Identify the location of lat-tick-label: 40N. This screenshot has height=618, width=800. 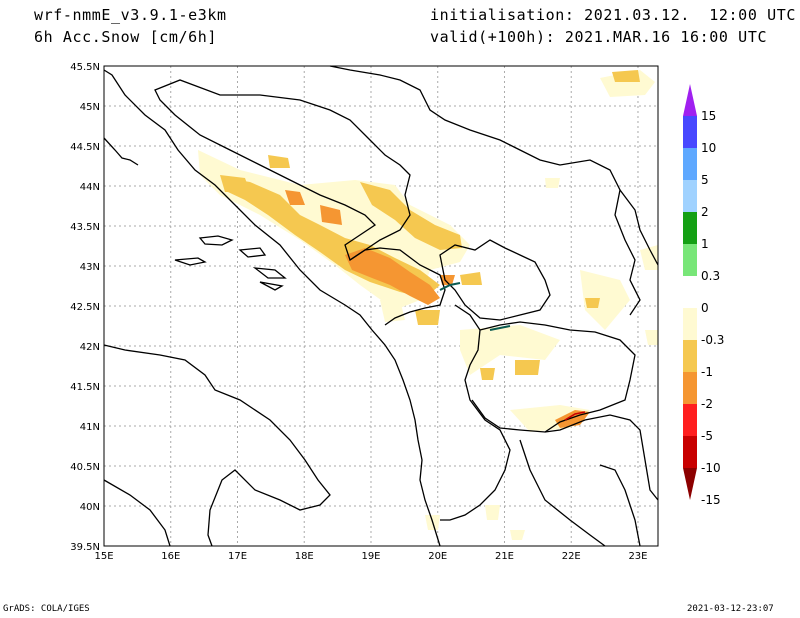
(90, 507).